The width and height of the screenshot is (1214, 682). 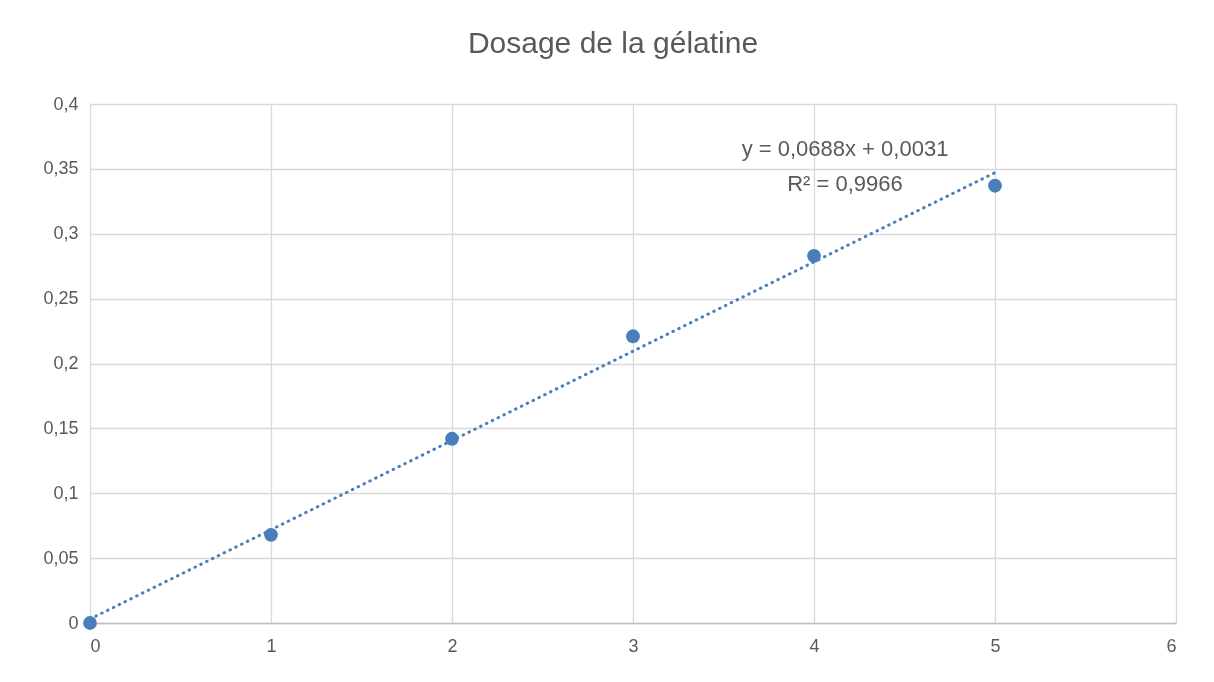 What do you see at coordinates (452, 645) in the screenshot?
I see `x-tick-label: 2` at bounding box center [452, 645].